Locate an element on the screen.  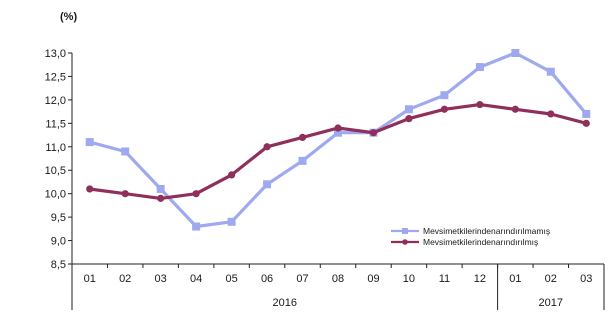
x-tick-label: 11 is located at coordinates (444, 279).